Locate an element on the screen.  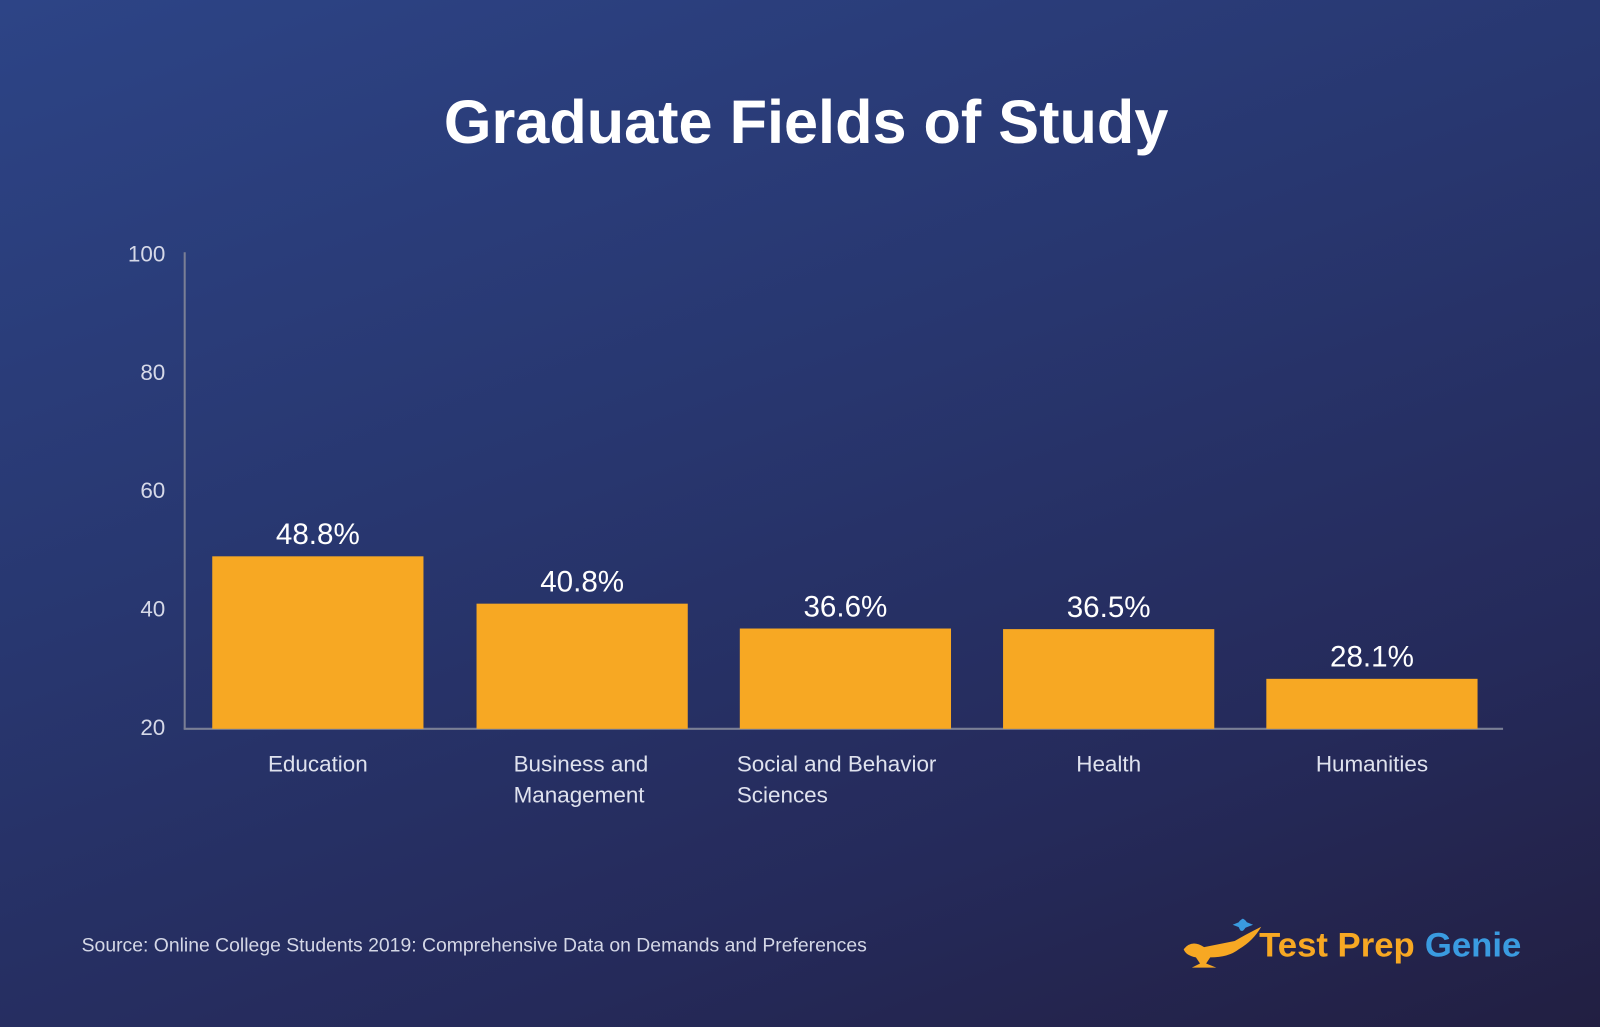
logo: Test Prep Genie is located at coordinates (1352, 943).